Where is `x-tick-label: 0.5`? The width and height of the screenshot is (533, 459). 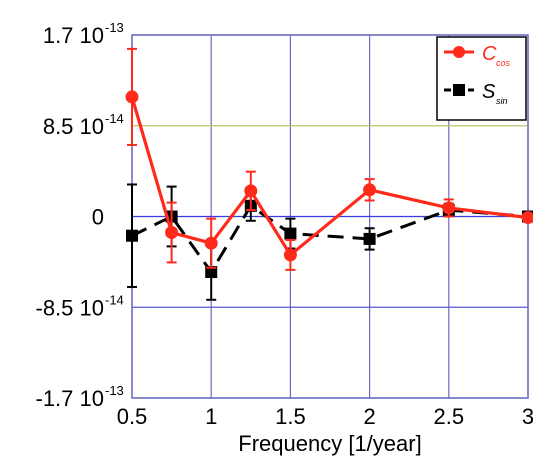
x-tick-label: 0.5 is located at coordinates (132, 416).